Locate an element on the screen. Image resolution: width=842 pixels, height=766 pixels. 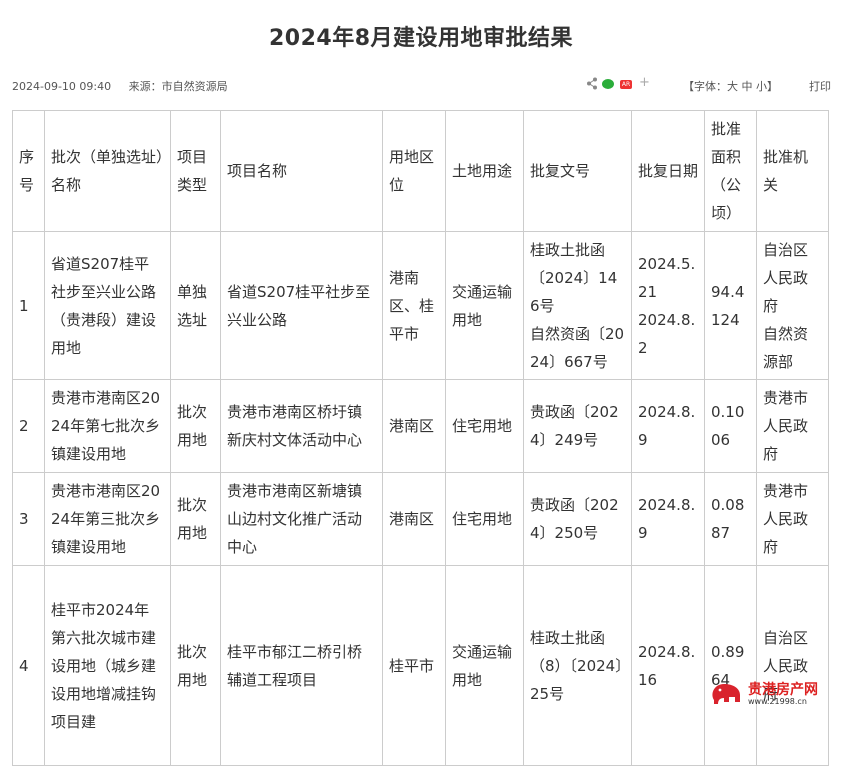
watermark-brand: 贵港房产网 is located at coordinates (783, 690).